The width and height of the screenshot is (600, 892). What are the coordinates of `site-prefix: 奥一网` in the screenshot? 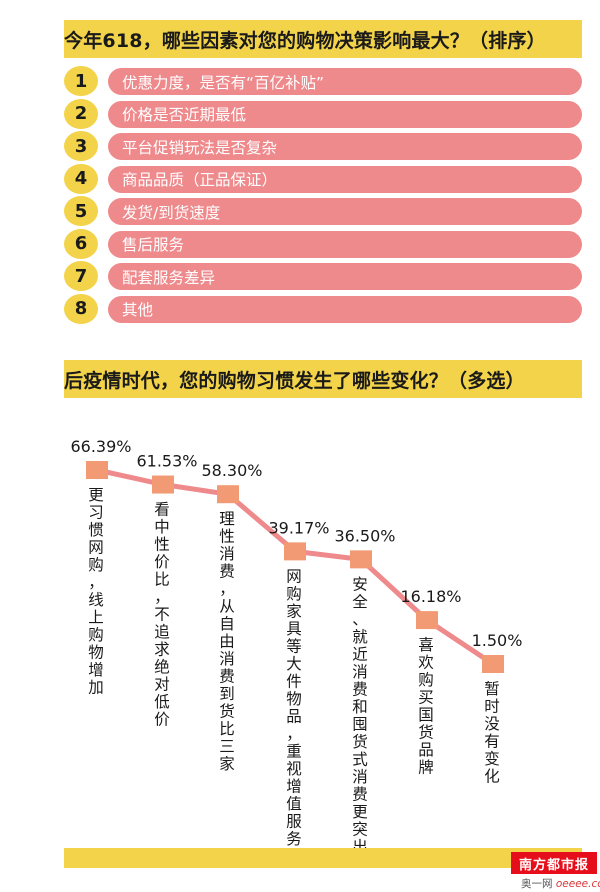 It's located at (537, 884).